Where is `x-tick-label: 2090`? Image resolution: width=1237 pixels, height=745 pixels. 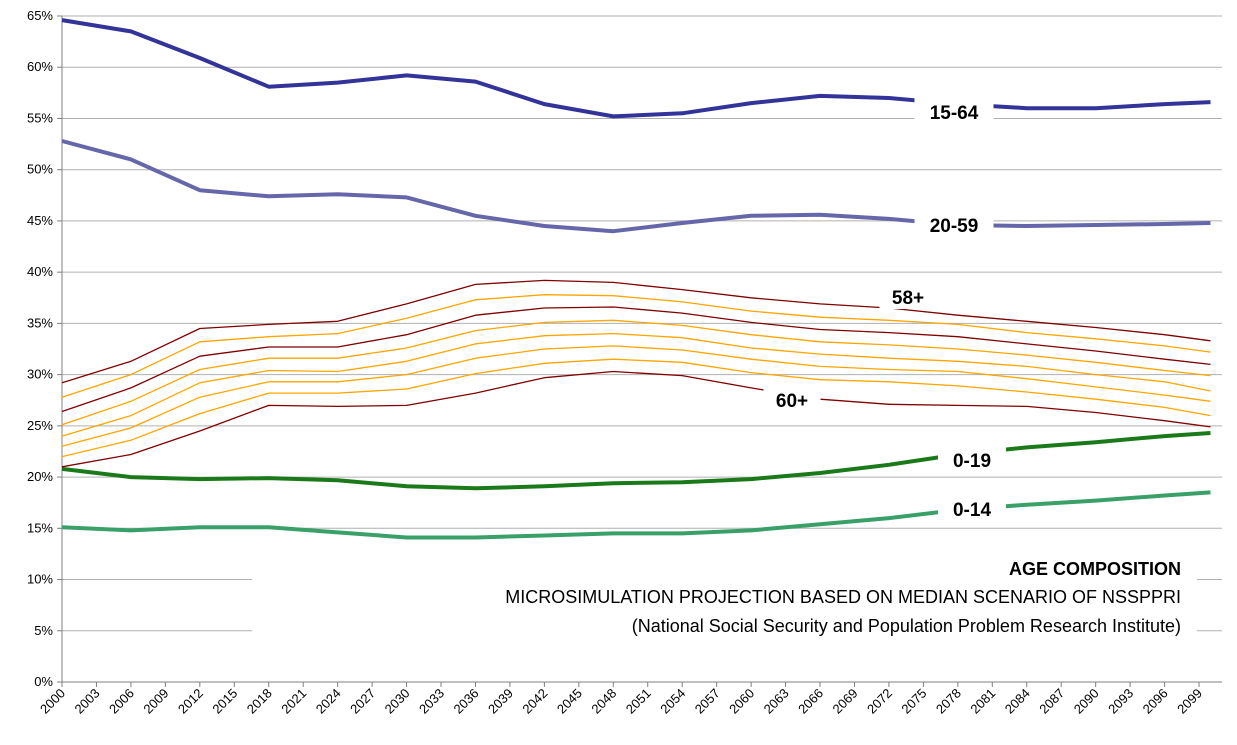
x-tick-label: 2090 is located at coordinates (1086, 701).